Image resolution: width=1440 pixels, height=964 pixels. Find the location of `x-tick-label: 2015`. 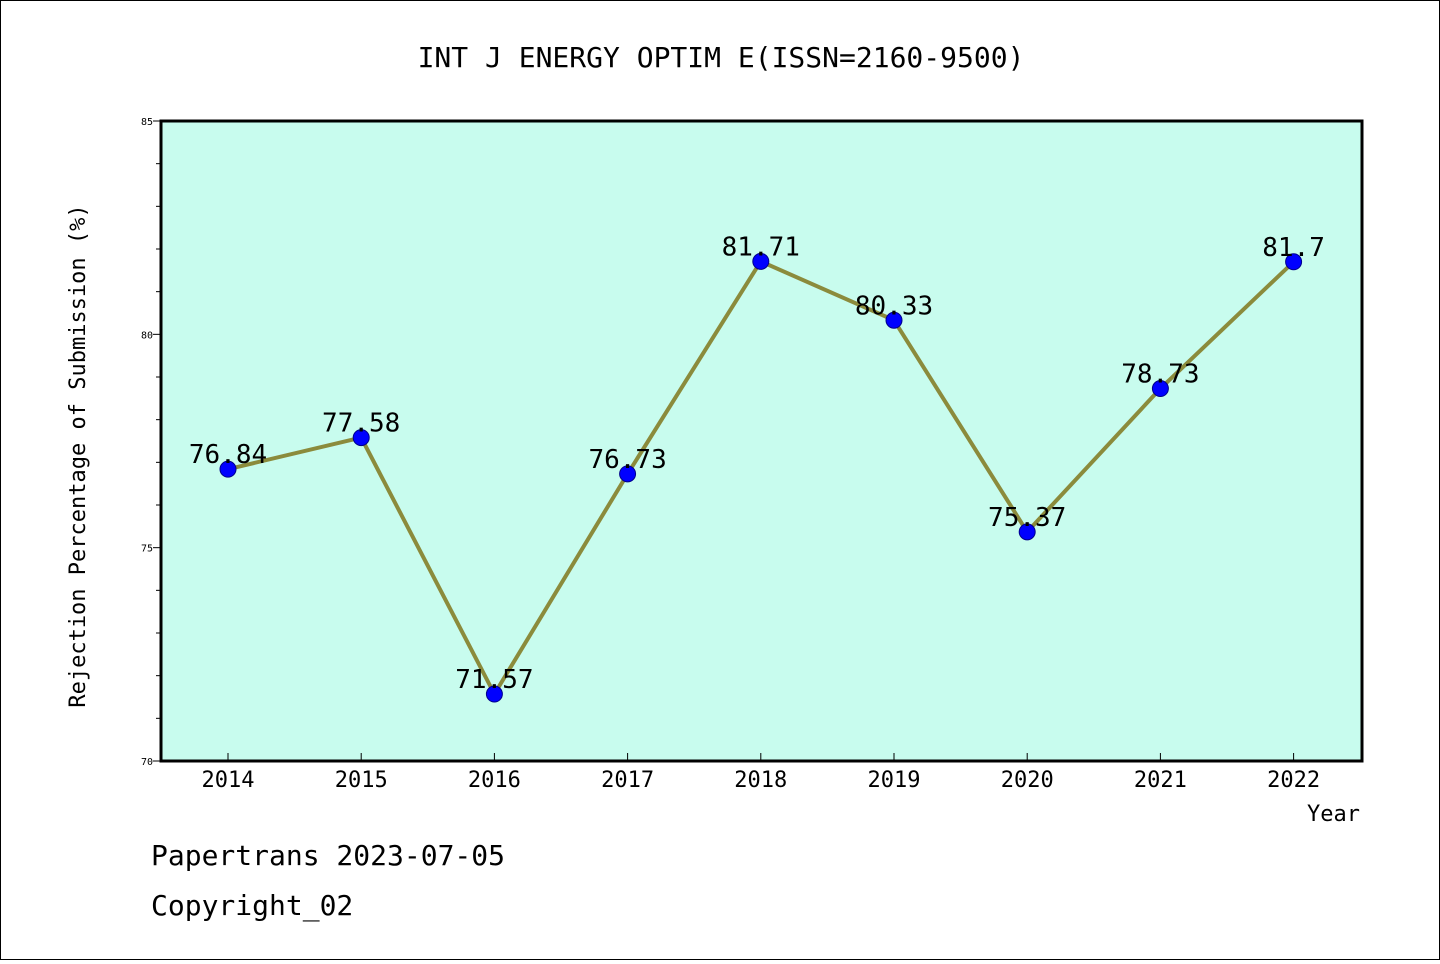

x-tick-label: 2015 is located at coordinates (361, 780).